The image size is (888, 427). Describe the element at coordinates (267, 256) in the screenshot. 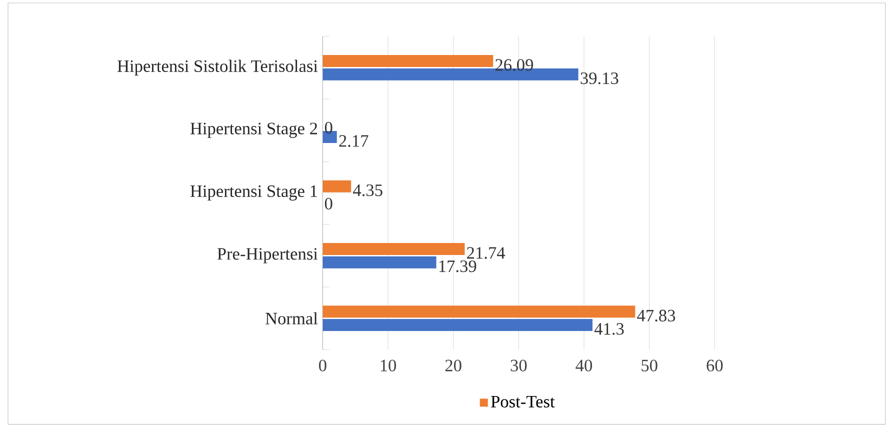

I see `y-tick-label: Pre-Hipertensi` at that location.